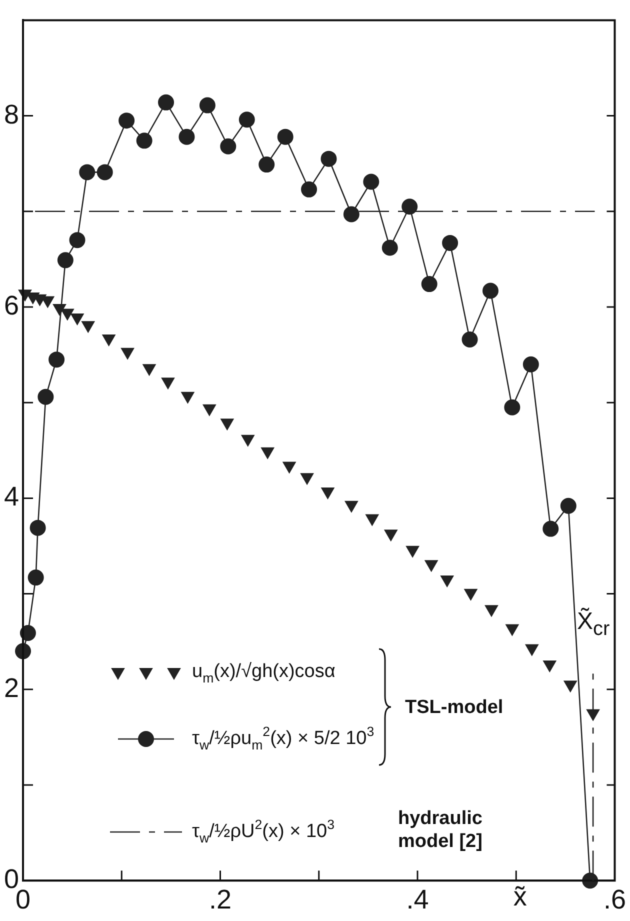 This screenshot has height=921, width=630. Describe the element at coordinates (220, 899) in the screenshot. I see `x-tick-label: .2` at that location.